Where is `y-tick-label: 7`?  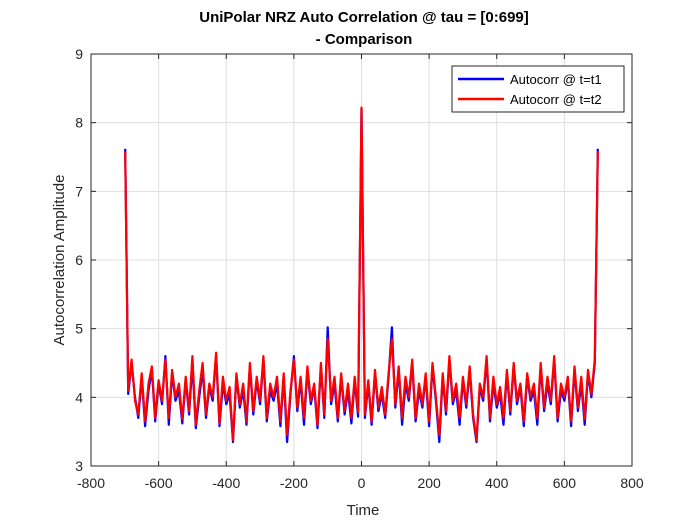
y-tick-label: 7 is located at coordinates (79, 191).